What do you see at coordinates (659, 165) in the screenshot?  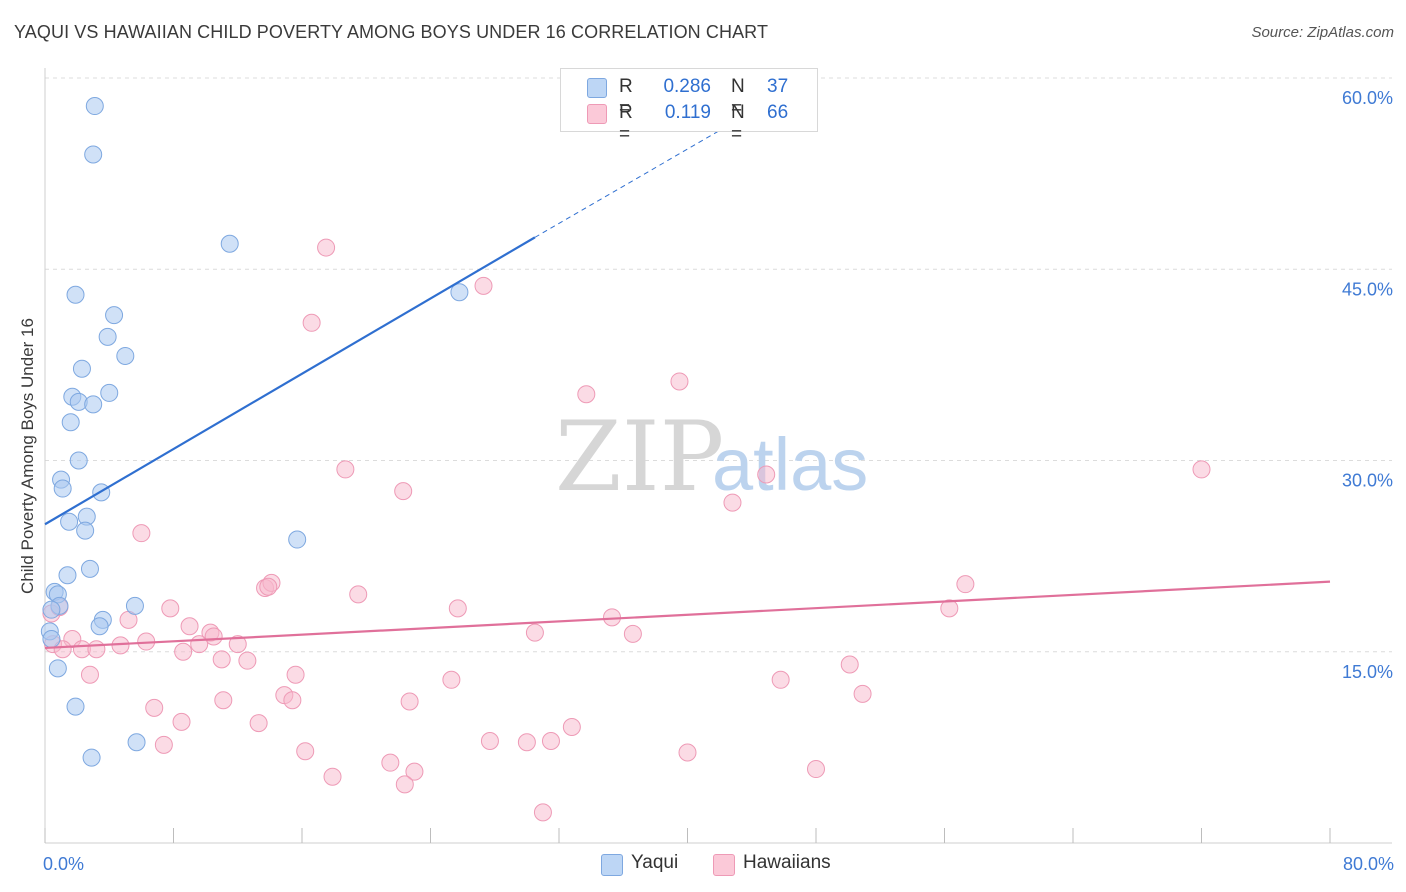 I see `yaqui-trend-extension` at bounding box center [659, 165].